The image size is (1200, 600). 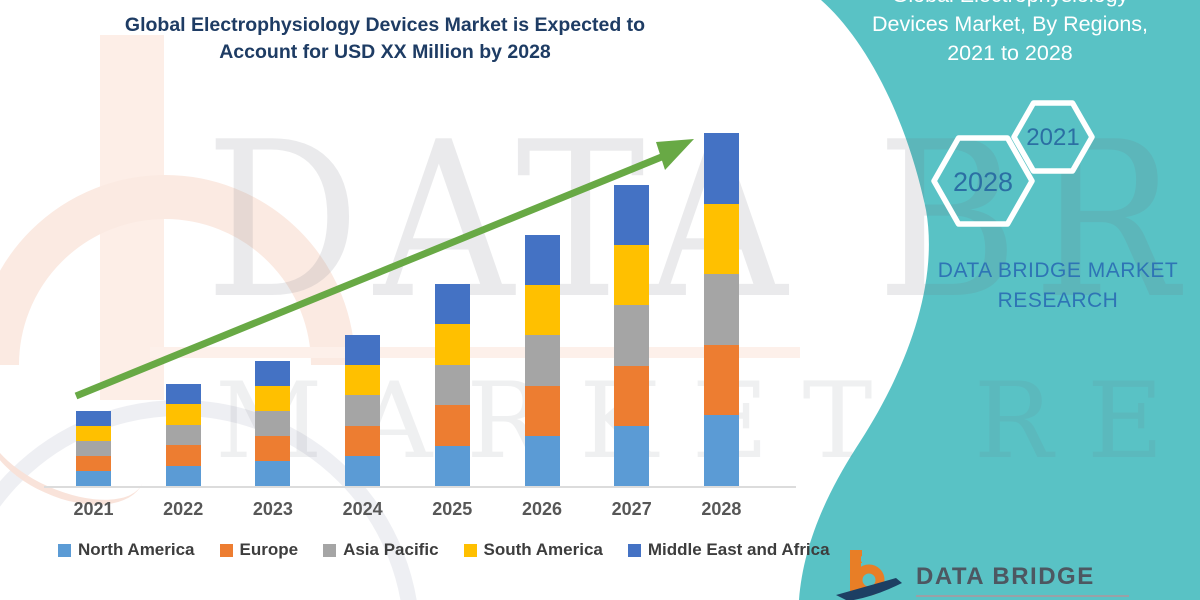 I want to click on bar-segment-2024-middle-east-and-africa, so click(x=363, y=350).